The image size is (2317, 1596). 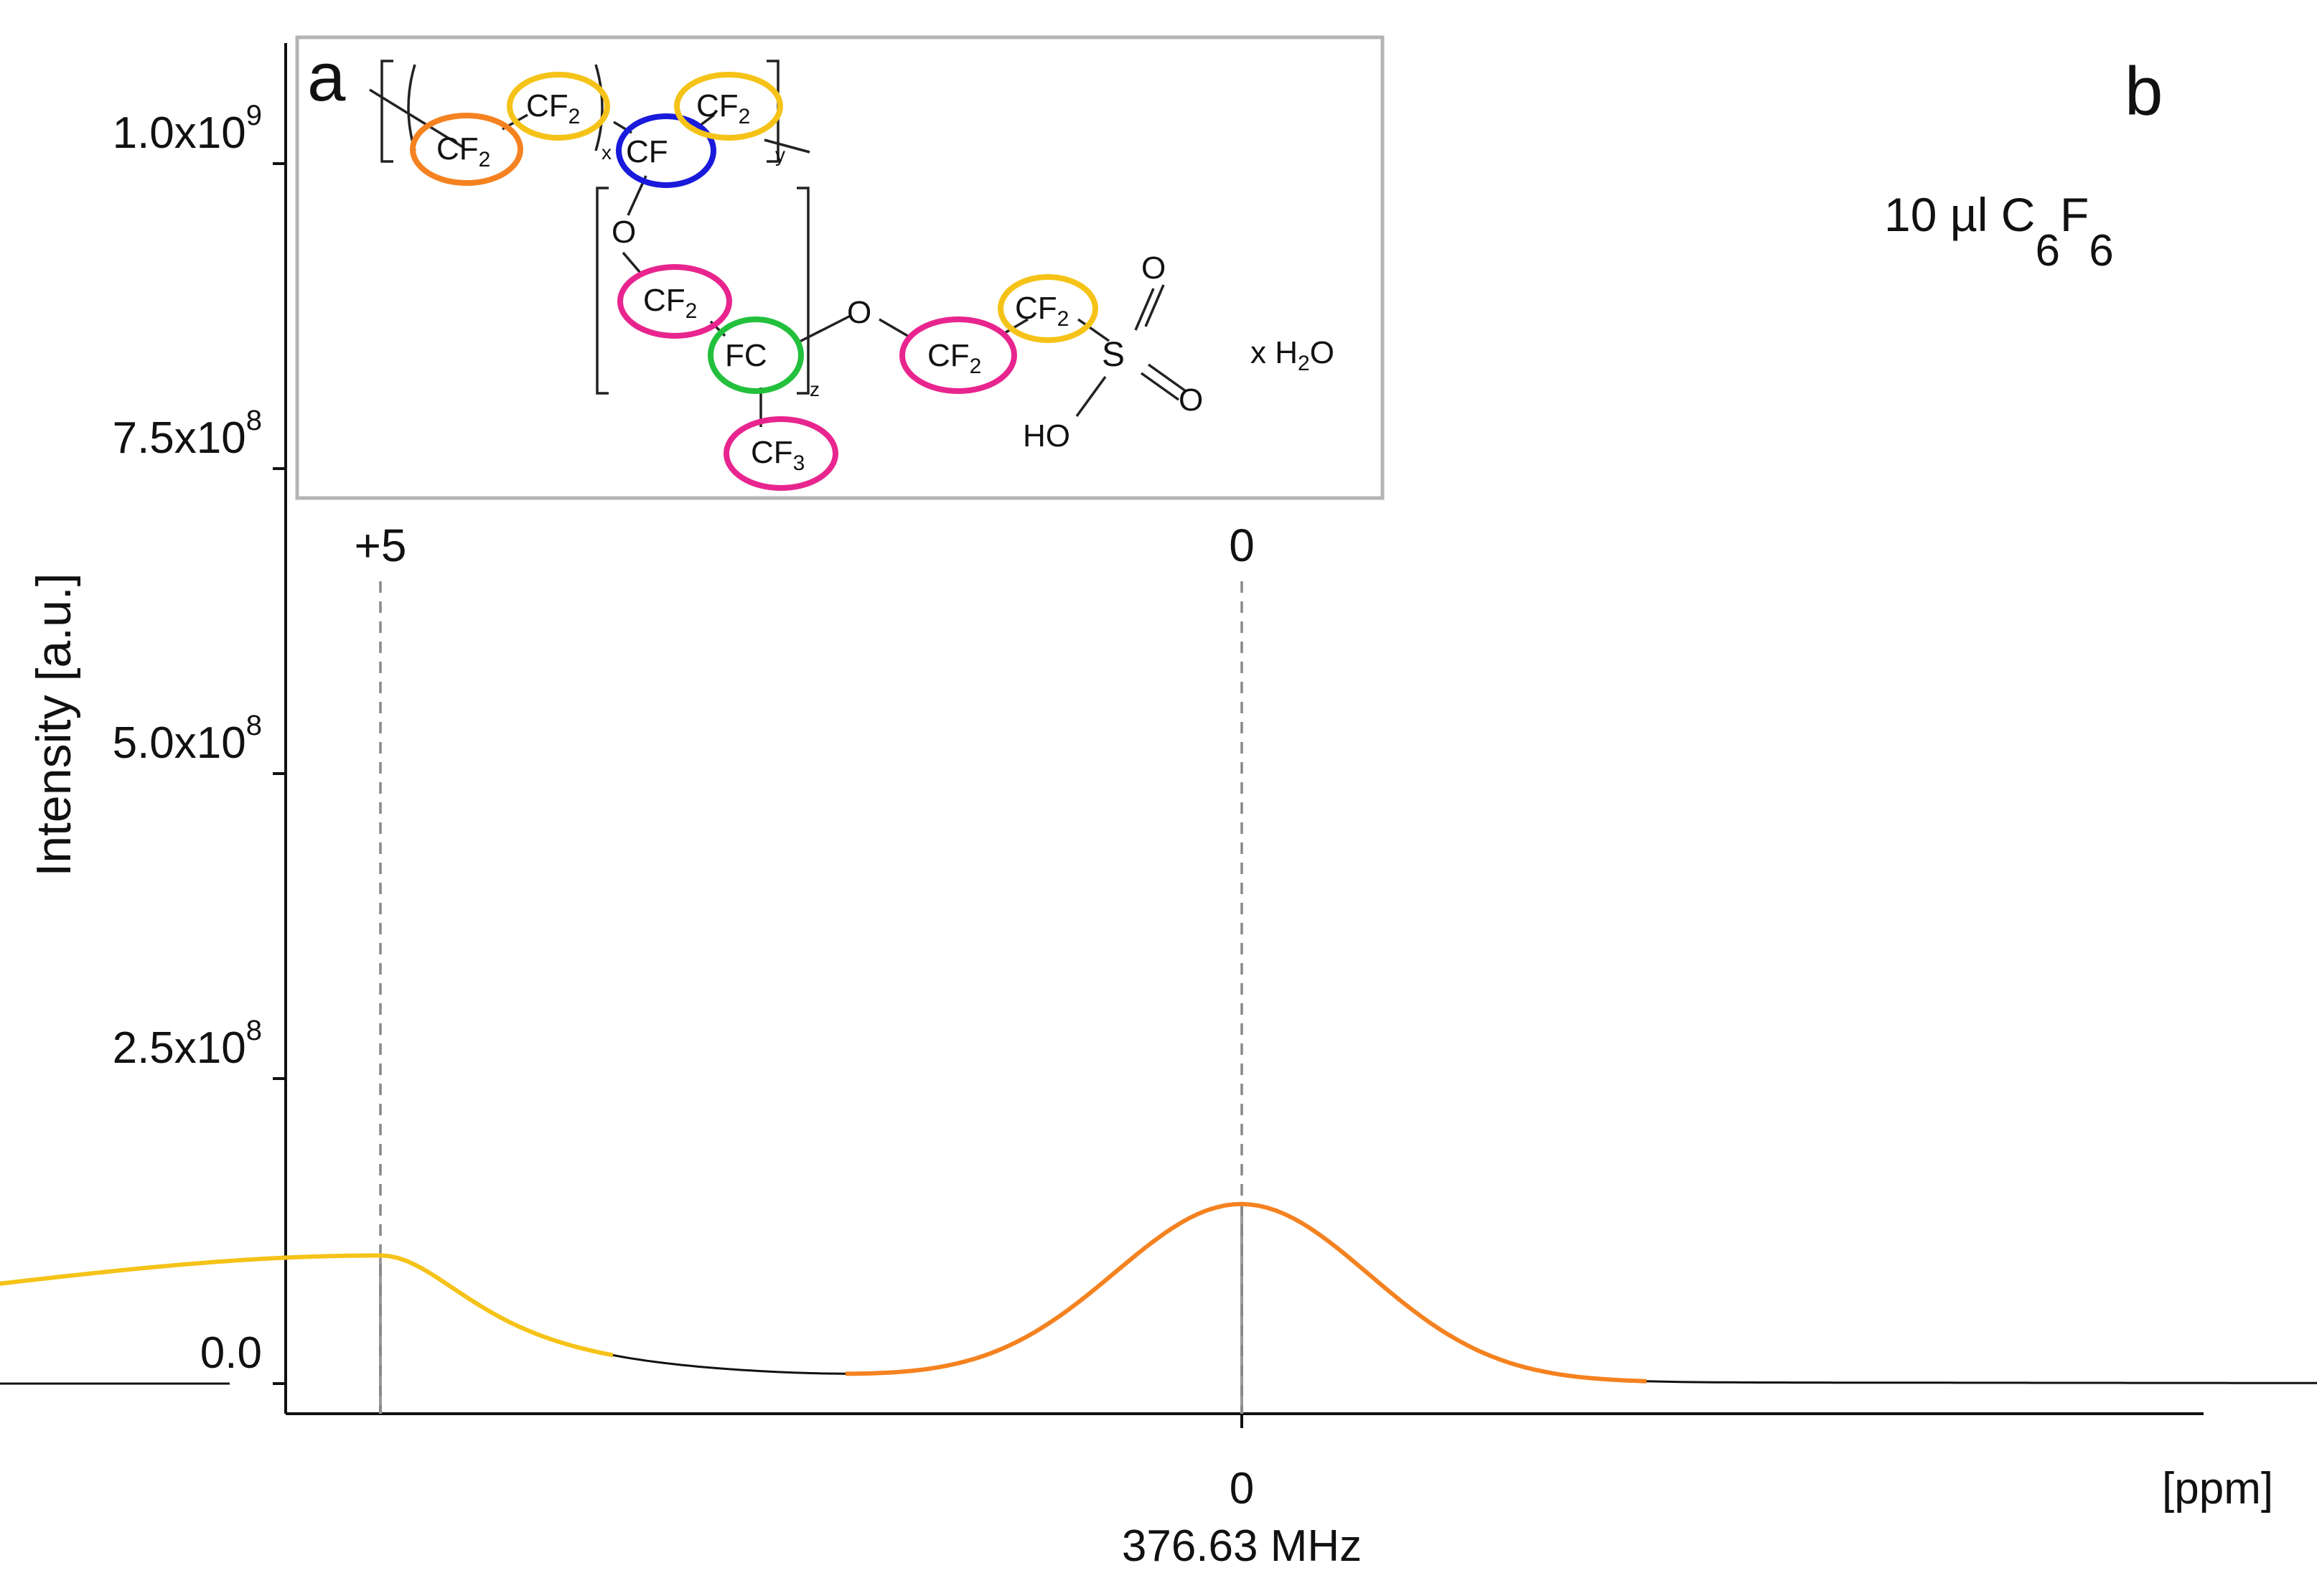 I want to click on reference-annotation: 10 µl C6F6, so click(x=1999, y=232).